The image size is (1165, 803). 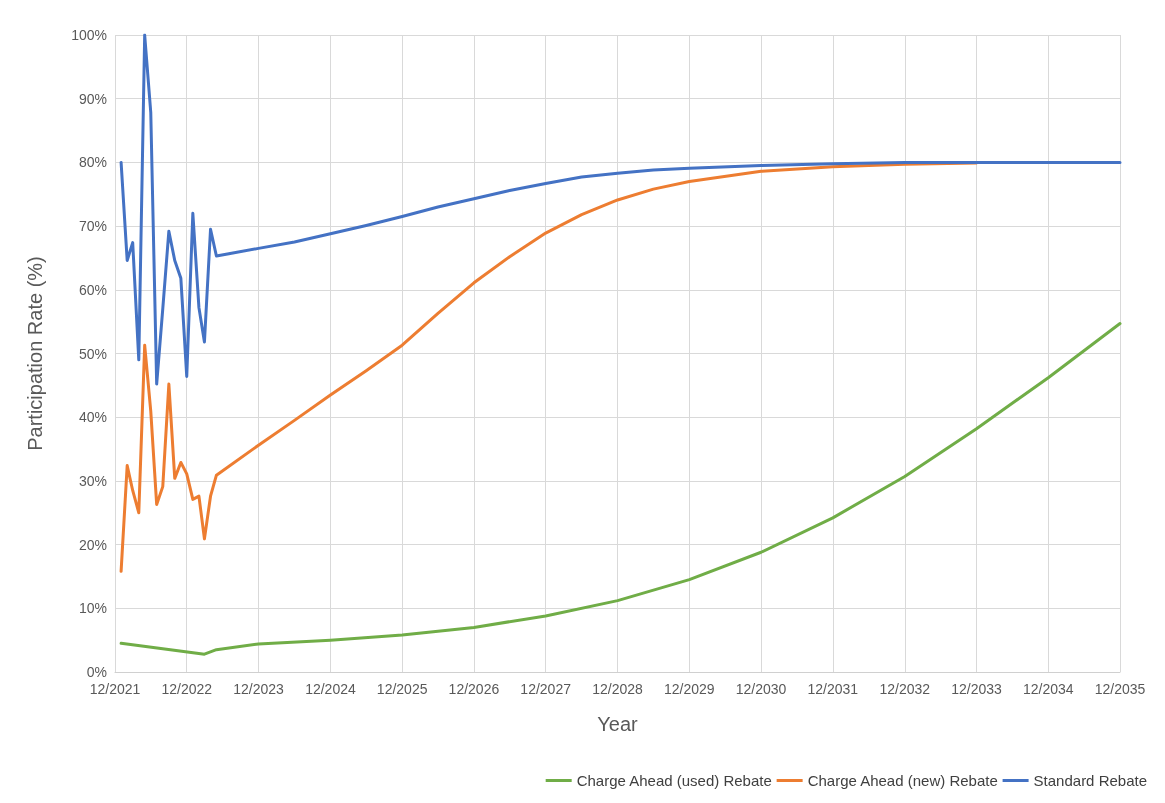 What do you see at coordinates (402, 689) in the screenshot?
I see `x-tick-label: 12/2025` at bounding box center [402, 689].